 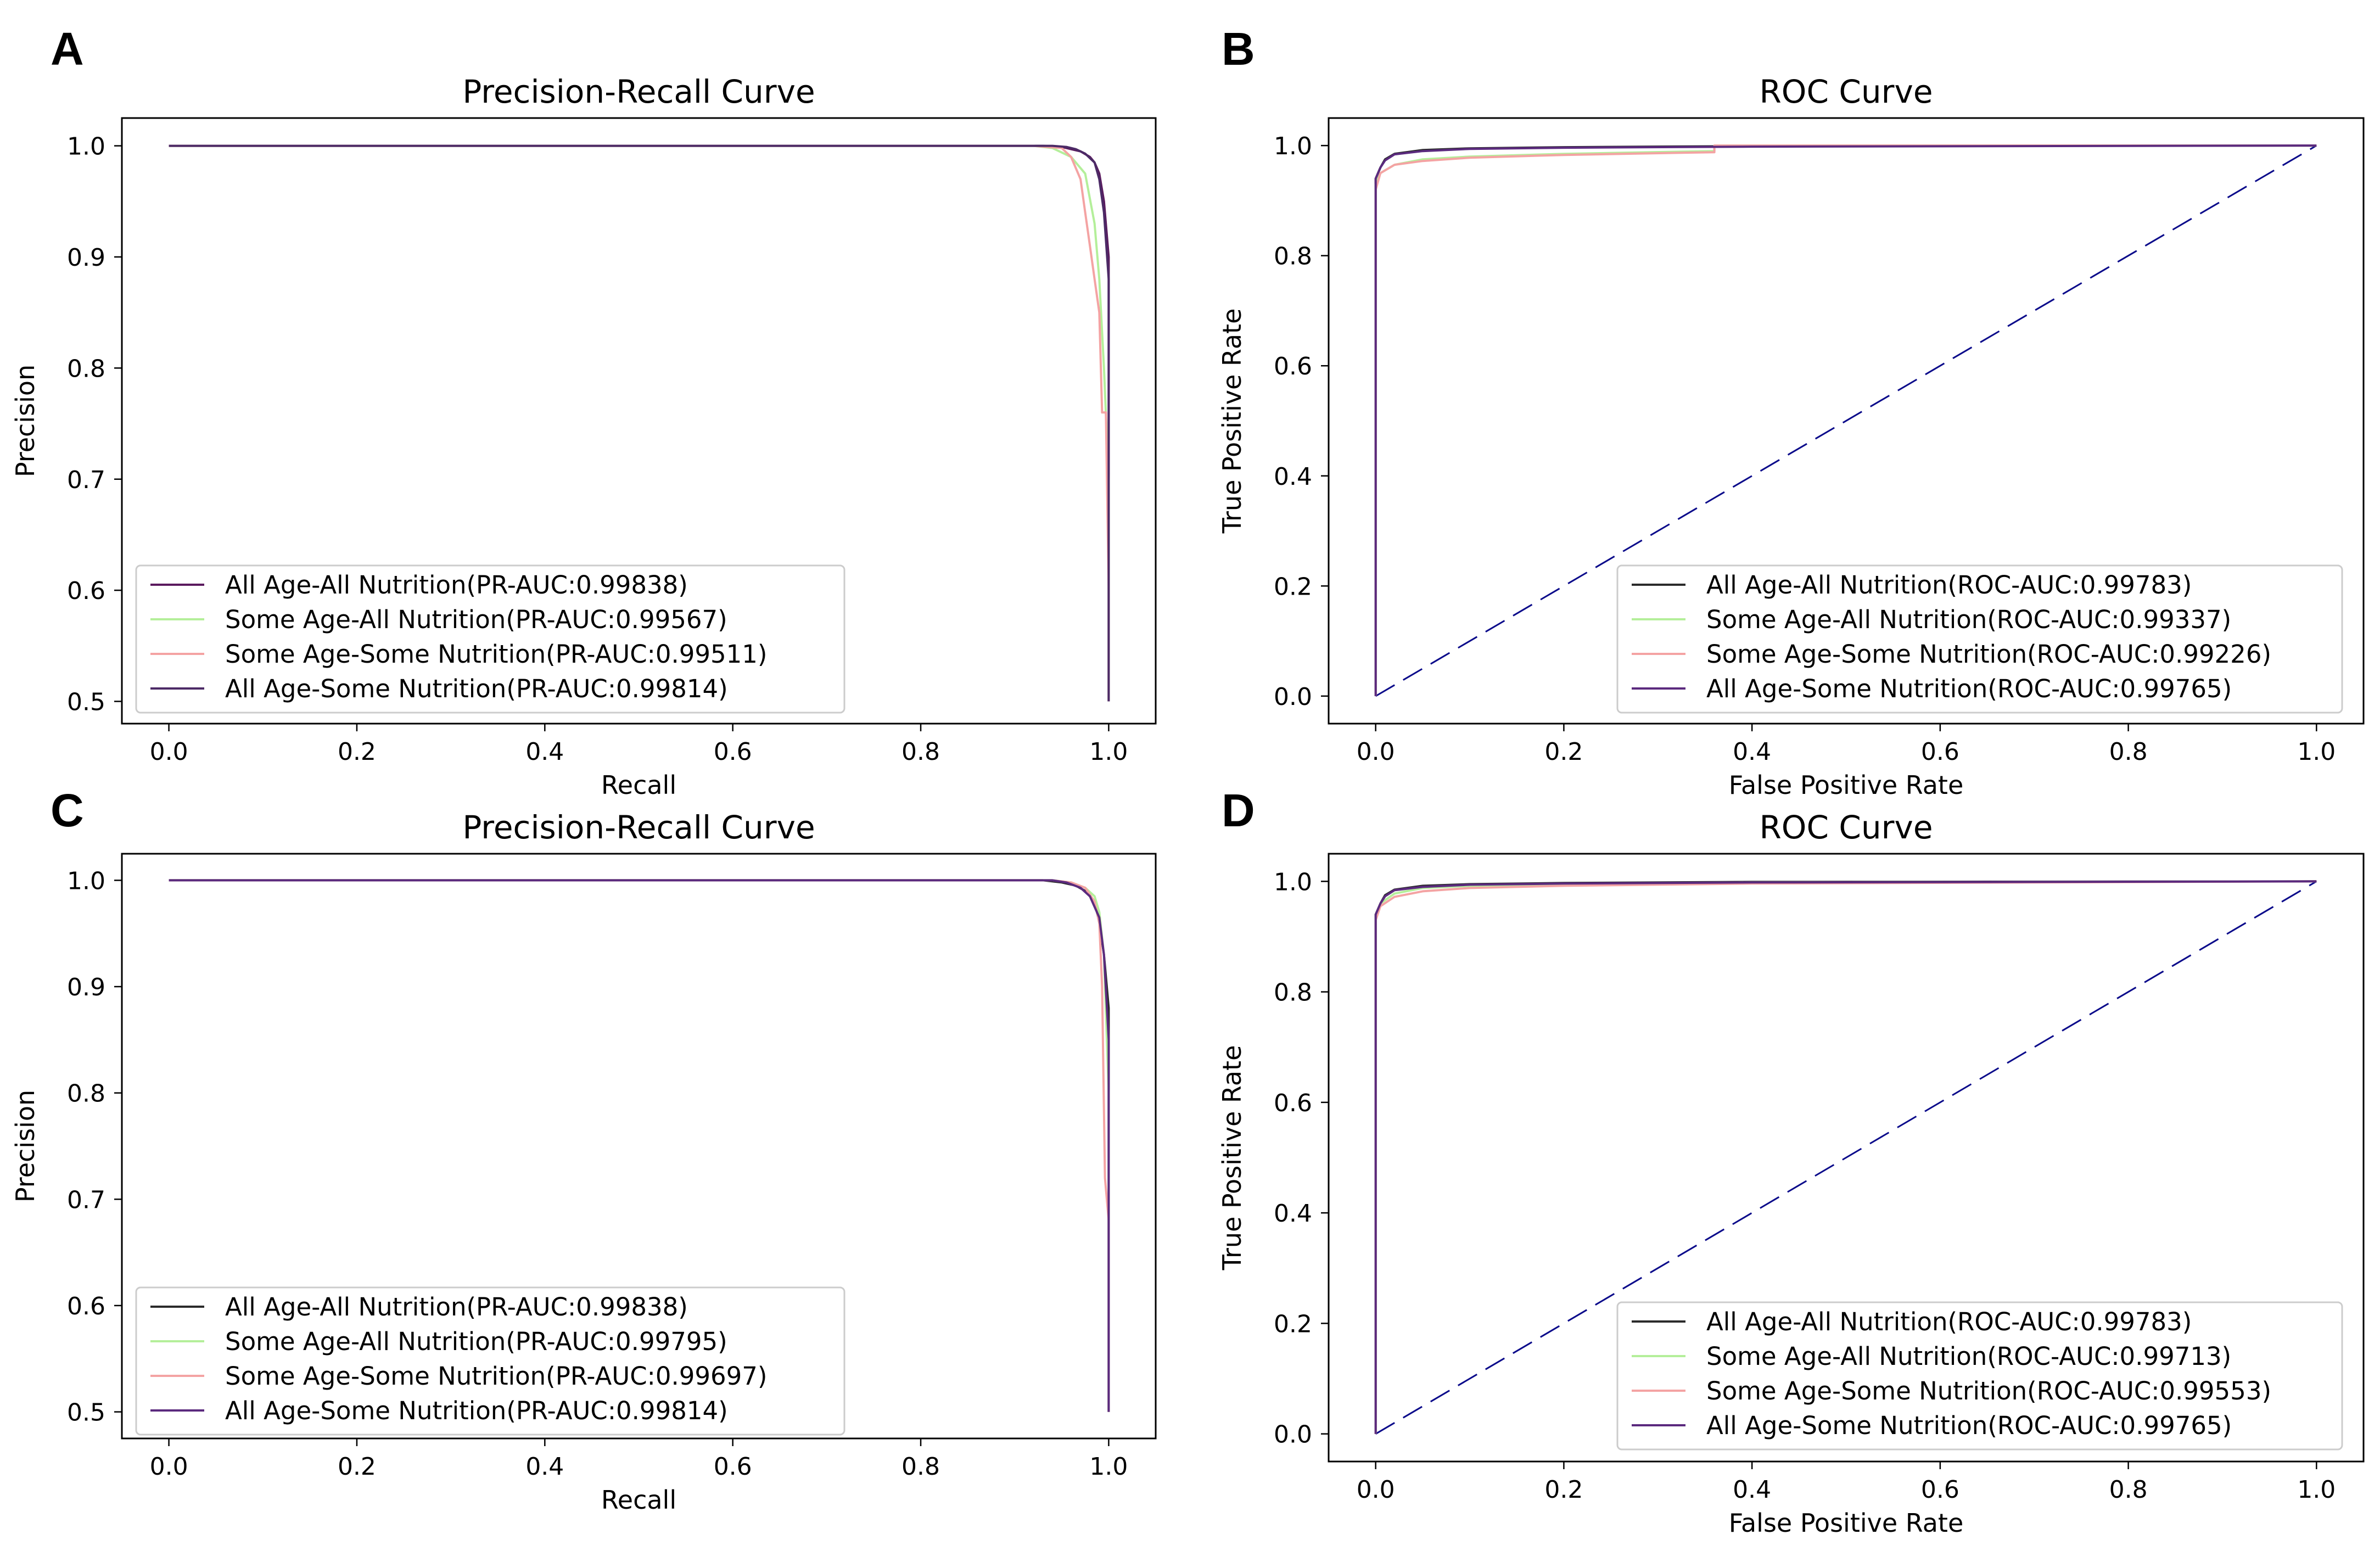 I want to click on y-tick-label: 0.4, so click(x=1293, y=1214).